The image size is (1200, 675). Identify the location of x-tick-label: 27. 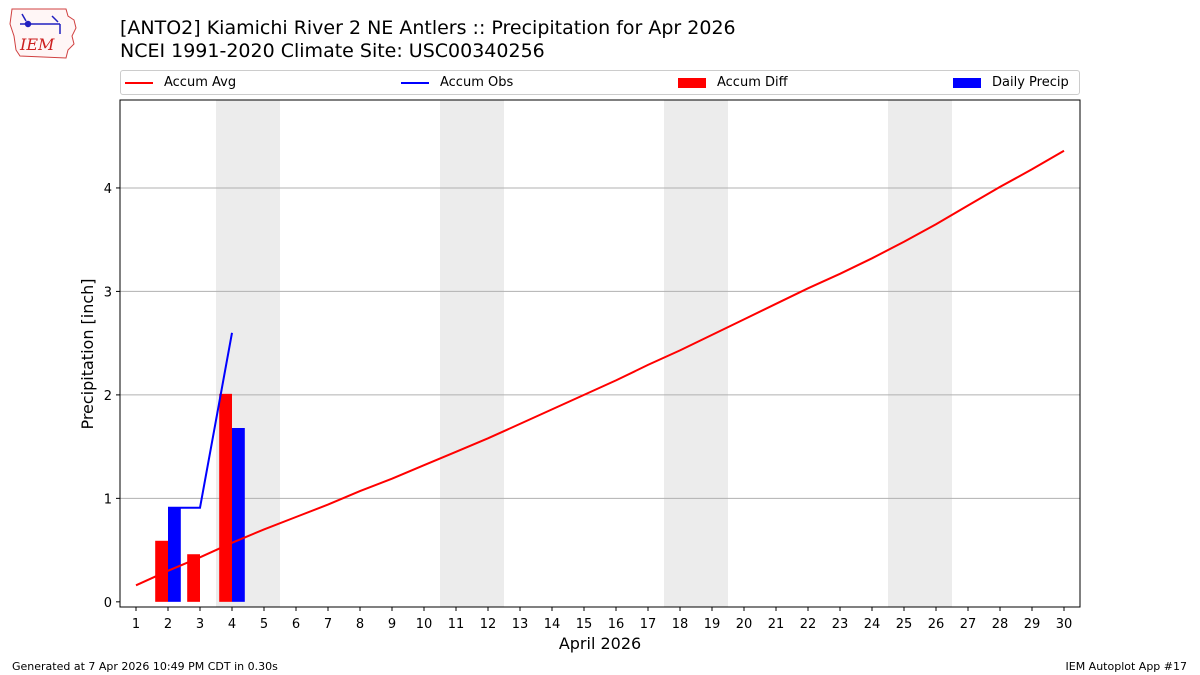
(968, 624).